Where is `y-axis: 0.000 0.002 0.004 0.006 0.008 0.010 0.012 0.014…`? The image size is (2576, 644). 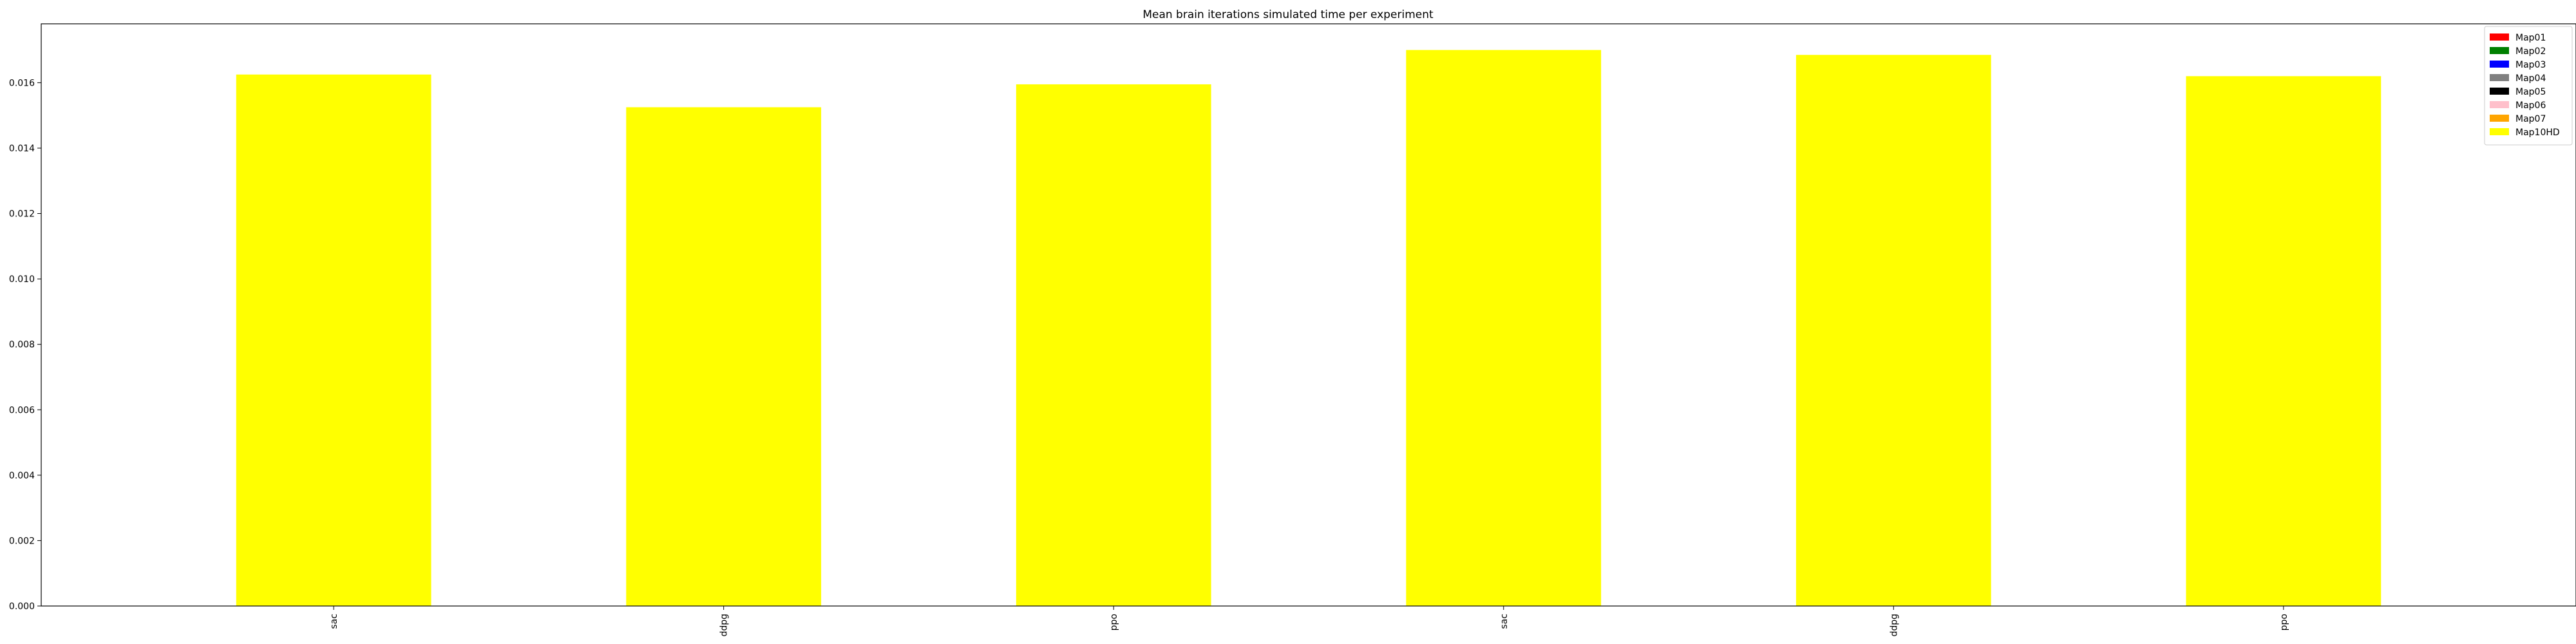 y-axis: 0.000 0.002 0.004 0.006 0.008 0.010 0.012 0.014… is located at coordinates (25, 345).